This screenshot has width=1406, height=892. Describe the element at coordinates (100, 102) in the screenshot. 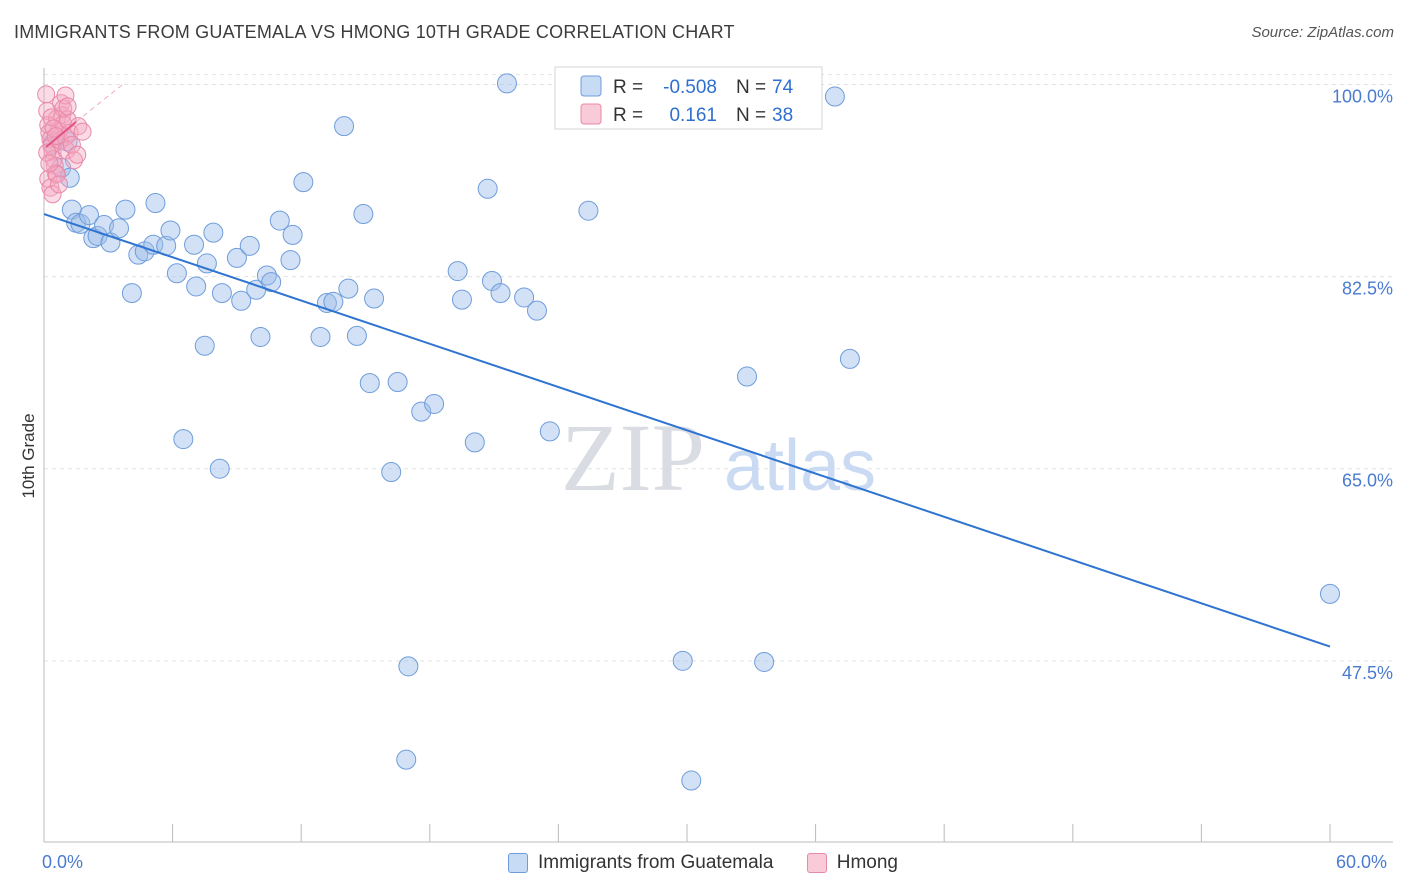

I see `hmong-trend-extension` at that location.